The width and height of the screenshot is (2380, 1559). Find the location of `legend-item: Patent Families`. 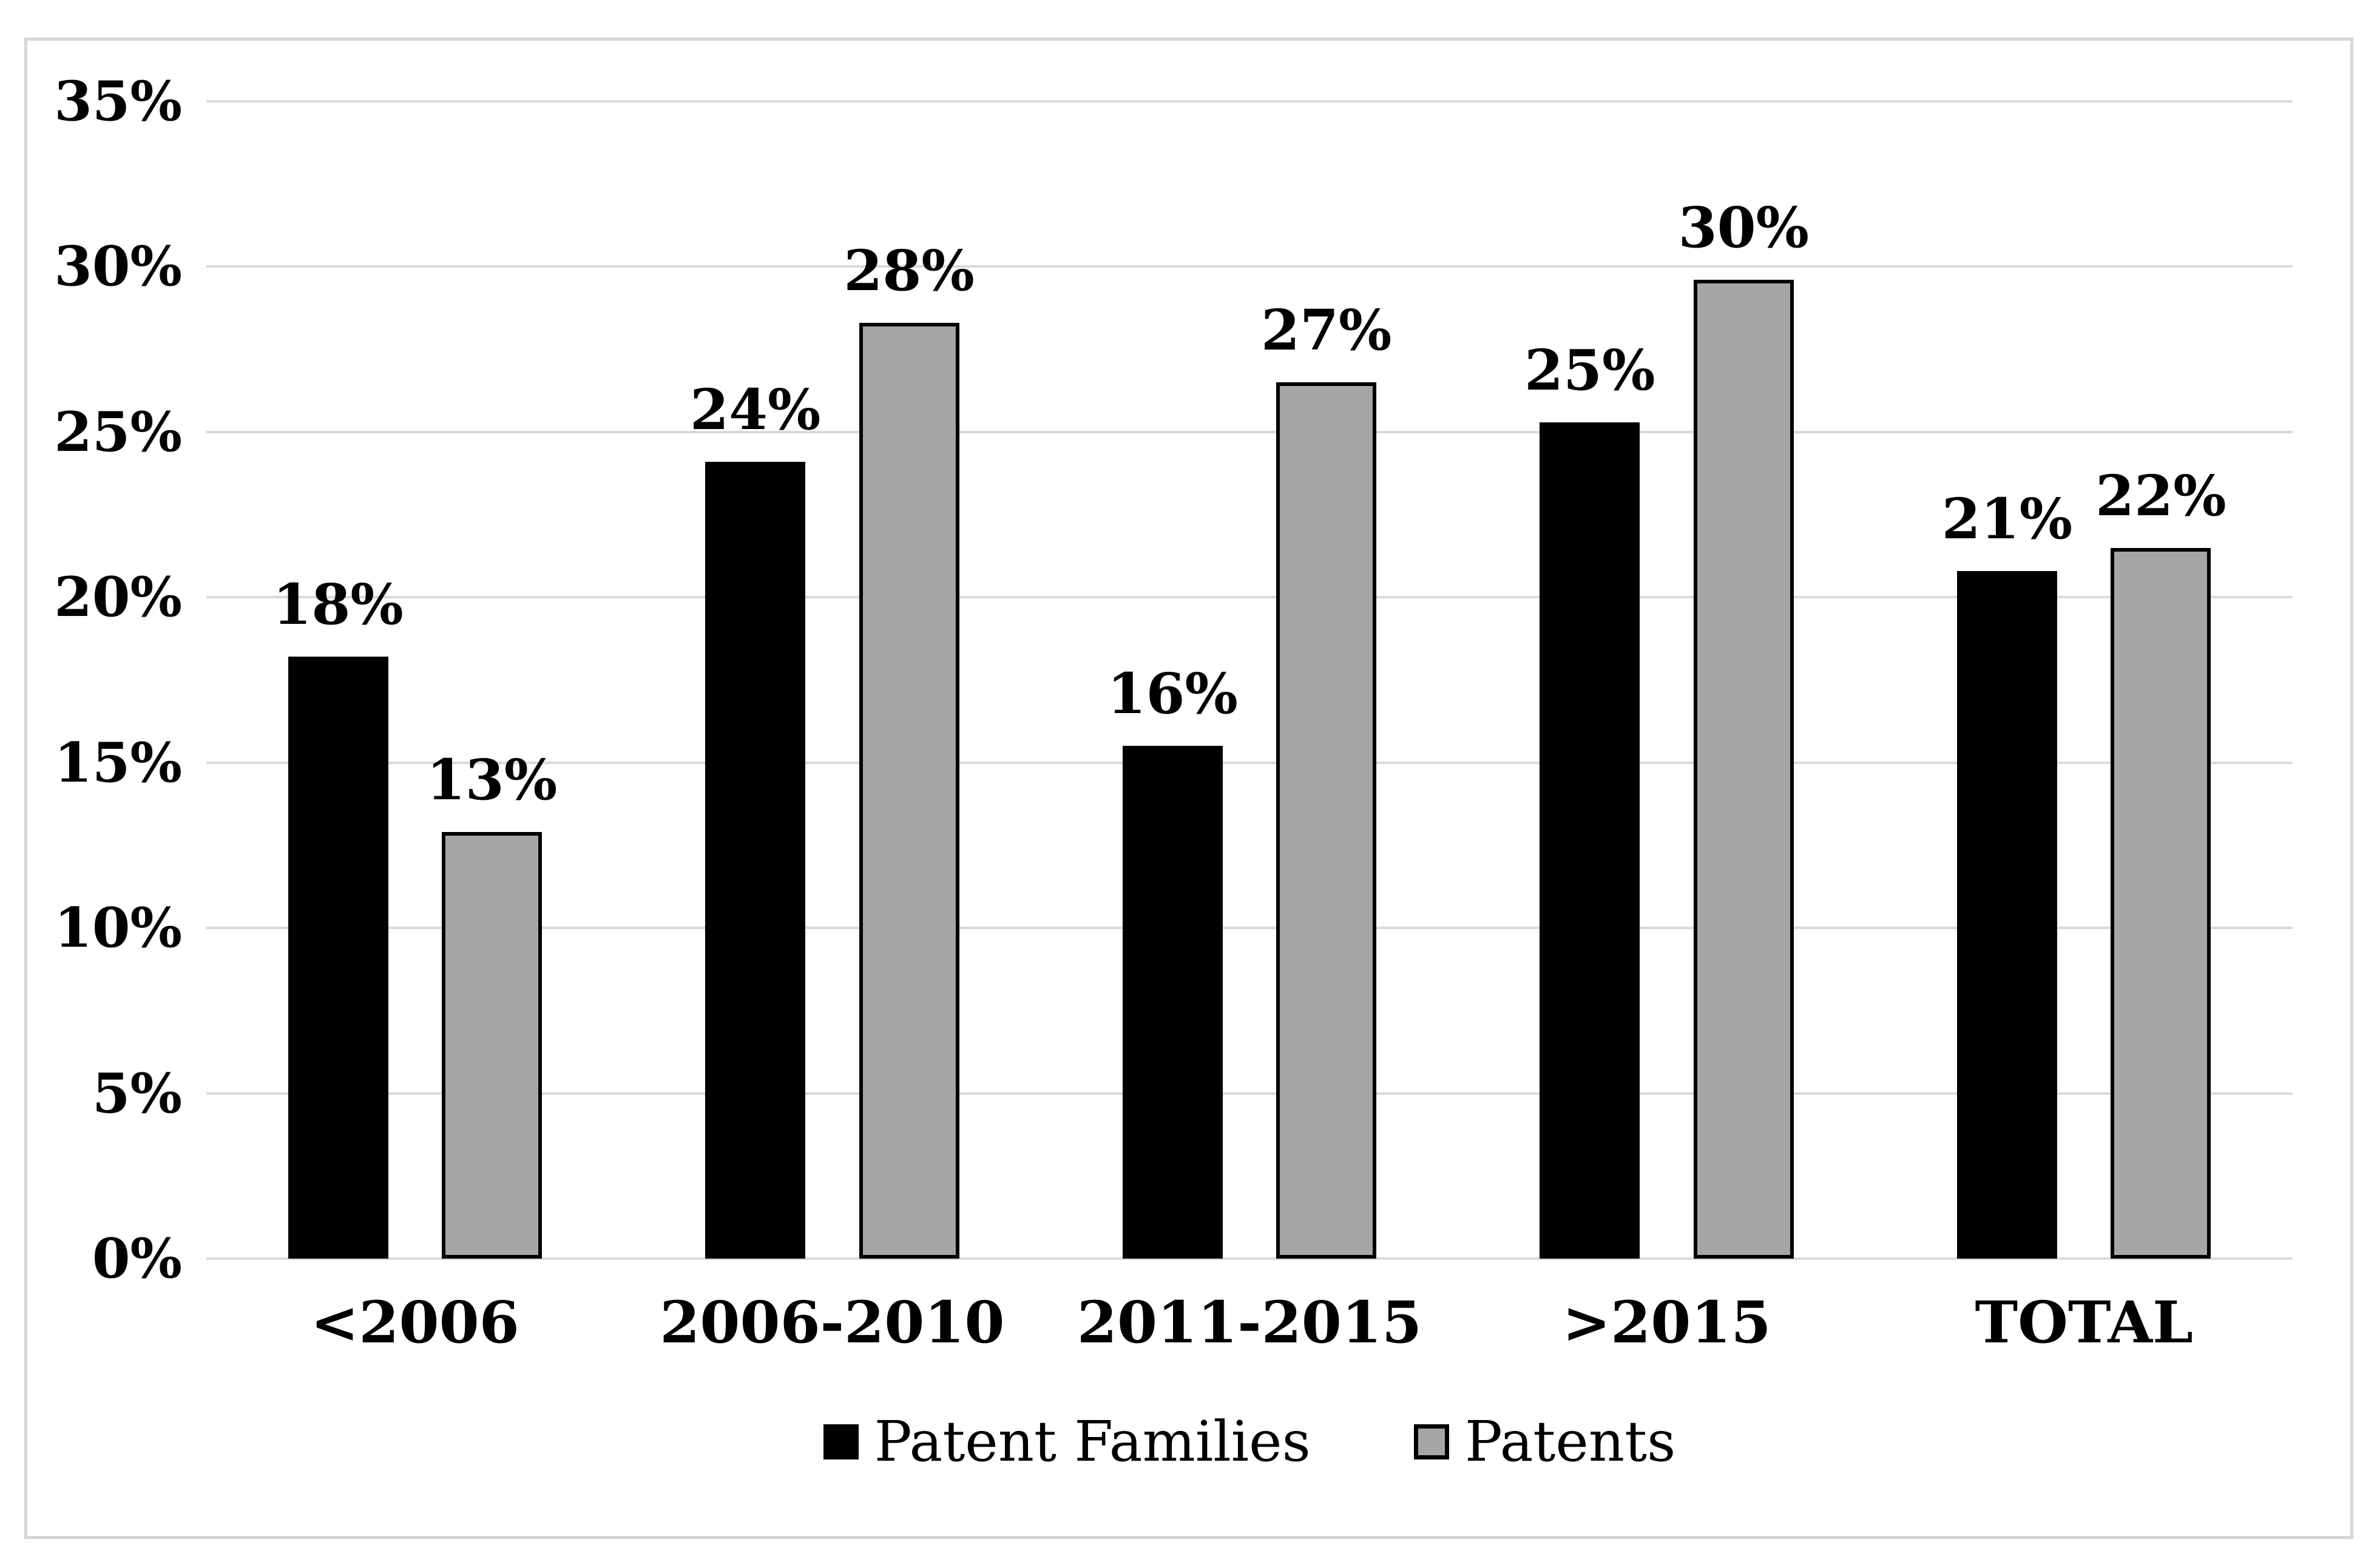

legend-item: Patent Families is located at coordinates (1067, 1442).